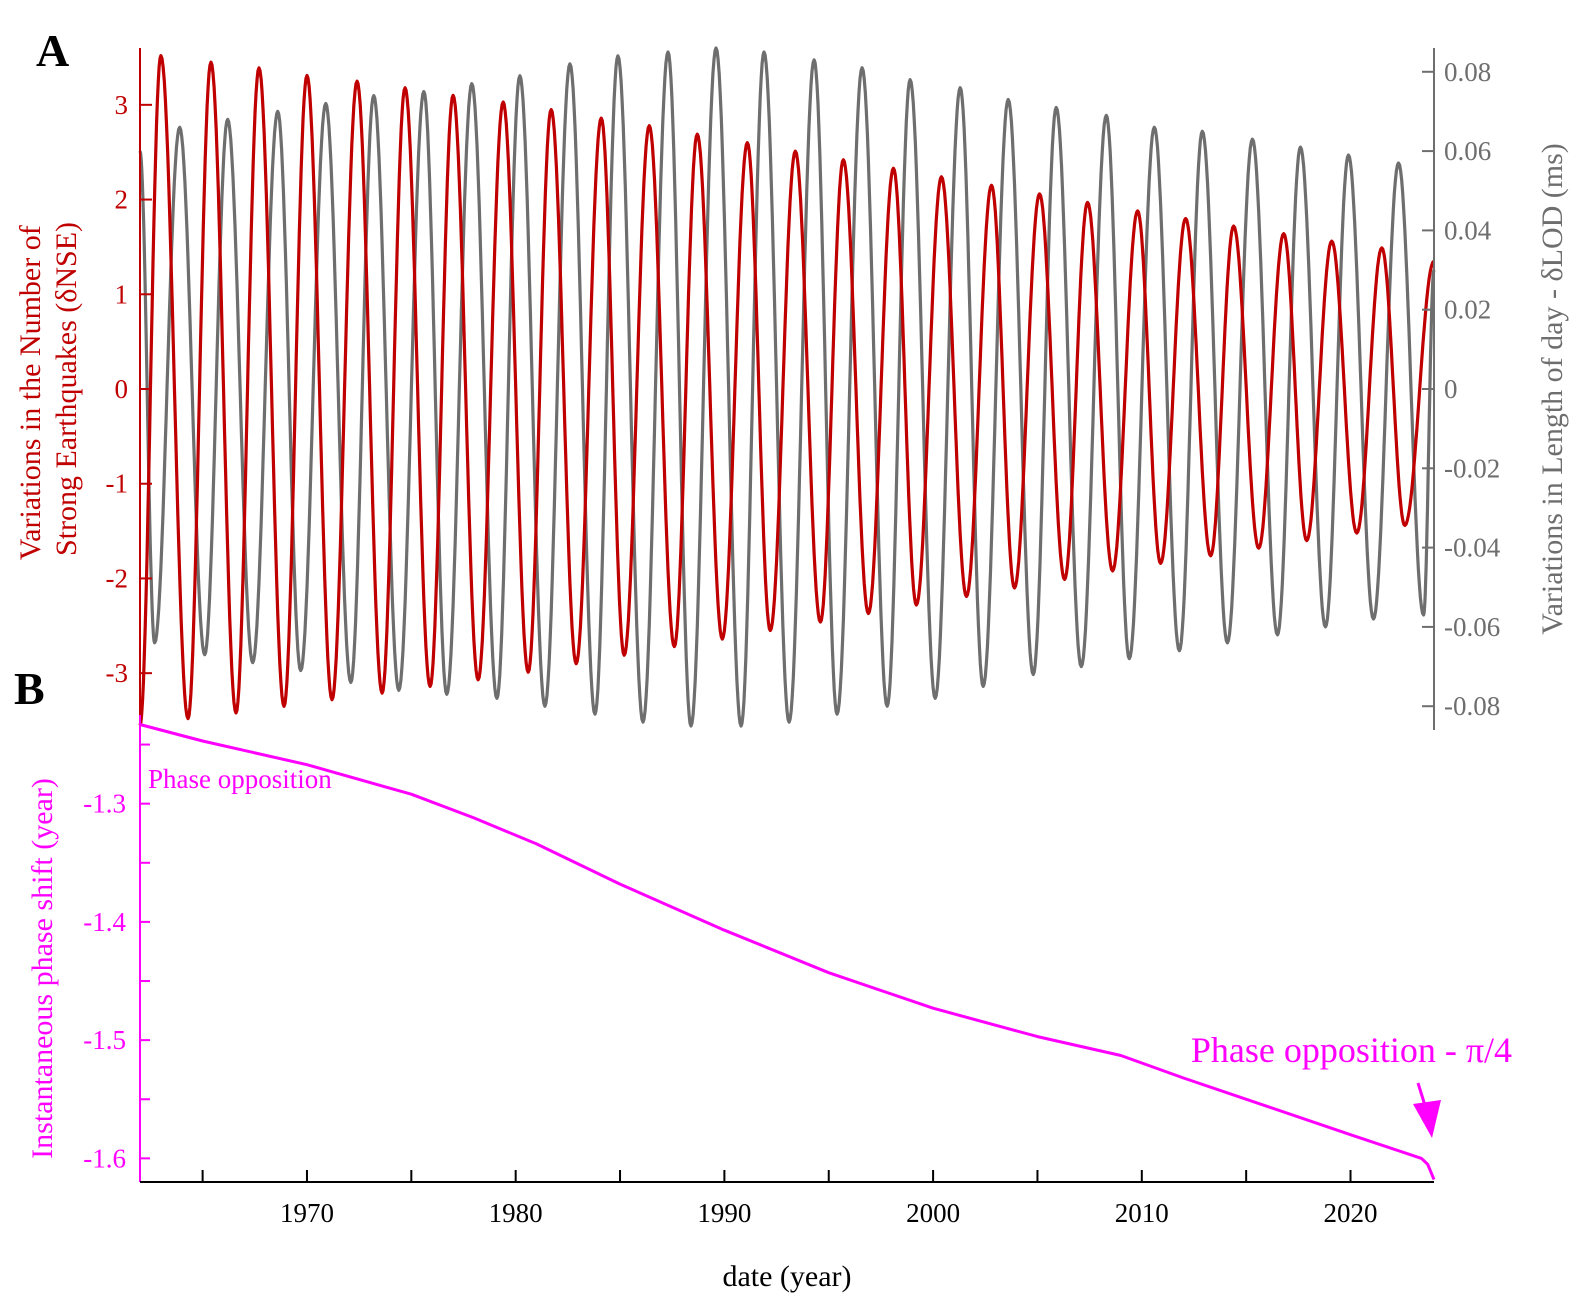 The image size is (1576, 1310). Describe the element at coordinates (122, 105) in the screenshot. I see `nse-tick-label: 3` at that location.